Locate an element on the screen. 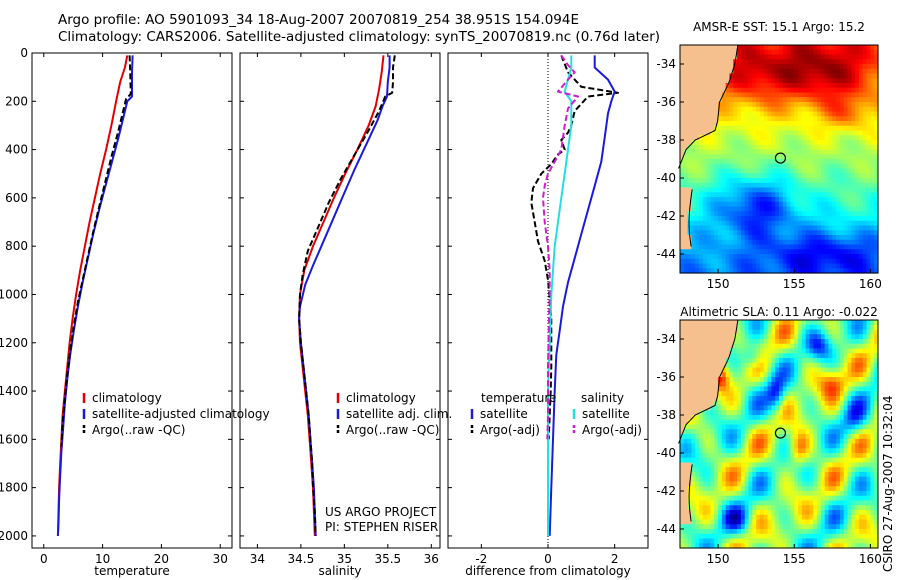  y-tick-label: -42 is located at coordinates (666, 216).